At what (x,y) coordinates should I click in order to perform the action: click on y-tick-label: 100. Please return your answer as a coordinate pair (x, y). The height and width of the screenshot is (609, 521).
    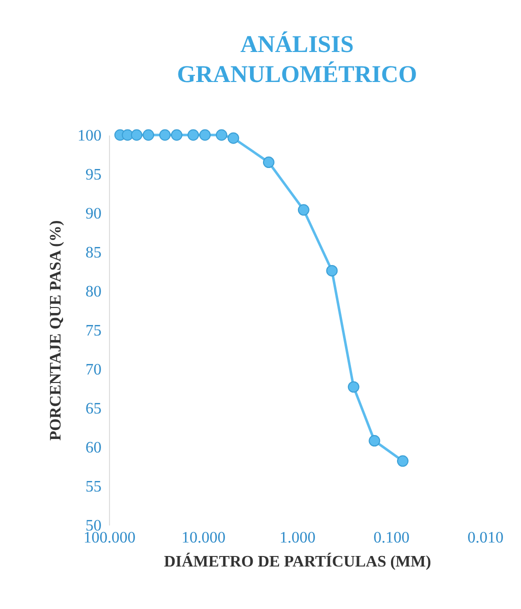
    Looking at the image, I should click on (90, 136).